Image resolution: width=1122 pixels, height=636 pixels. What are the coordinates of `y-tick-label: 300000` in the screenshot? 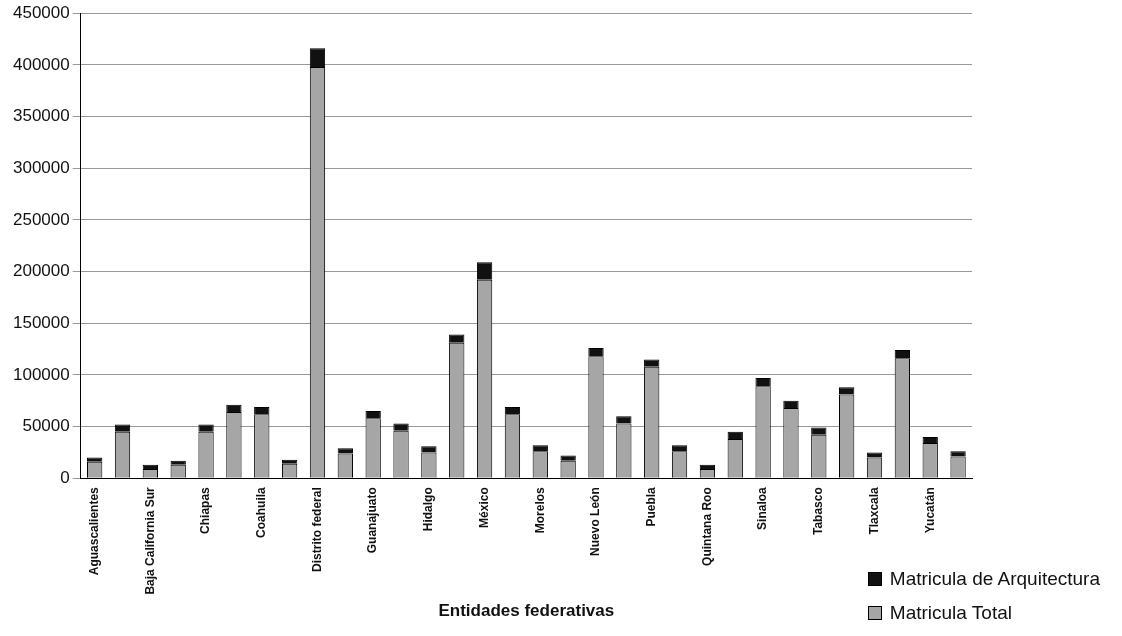 It's located at (41, 167).